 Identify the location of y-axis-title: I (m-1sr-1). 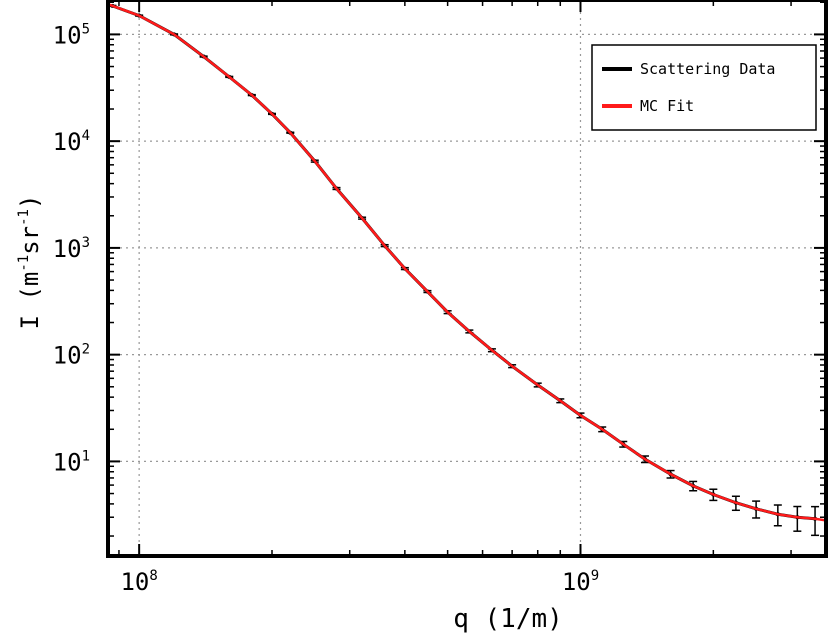
(30, 262).